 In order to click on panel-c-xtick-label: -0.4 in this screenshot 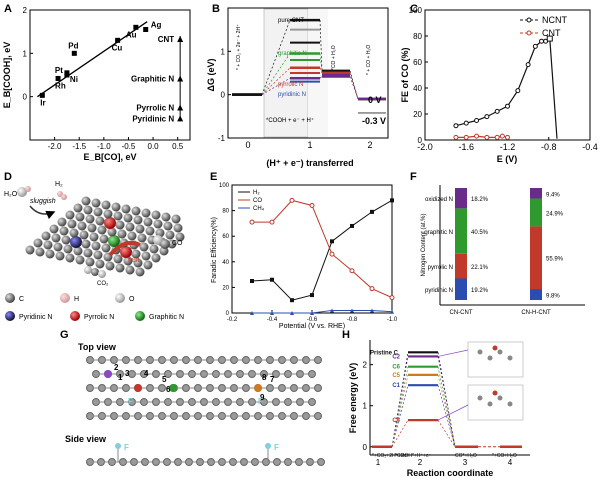, I will do `click(590, 147)`.